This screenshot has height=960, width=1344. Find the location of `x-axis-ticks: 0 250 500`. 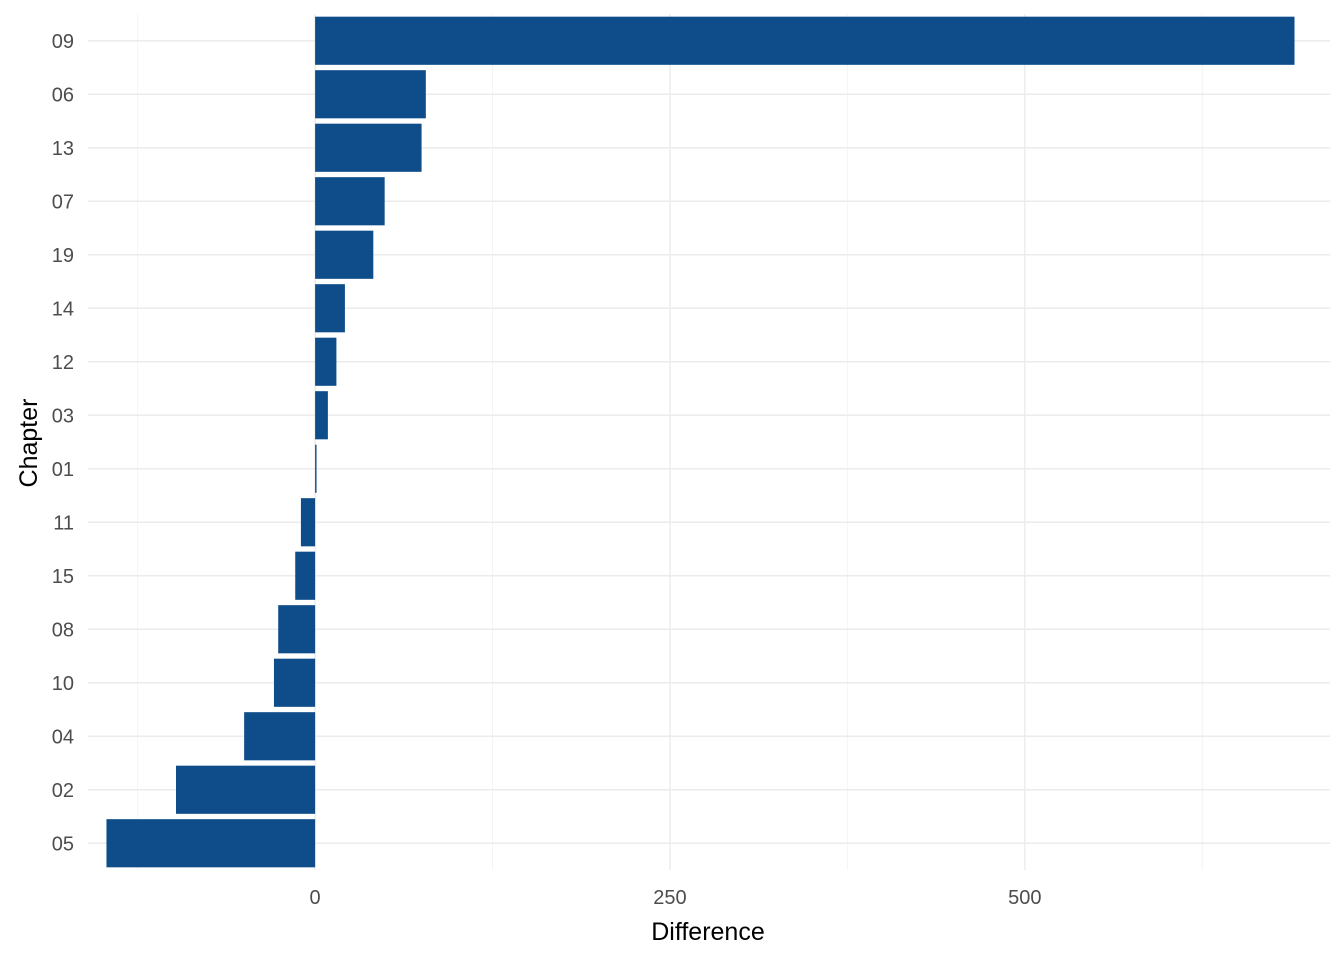

x-axis-ticks: 0 250 500 is located at coordinates (676, 898).